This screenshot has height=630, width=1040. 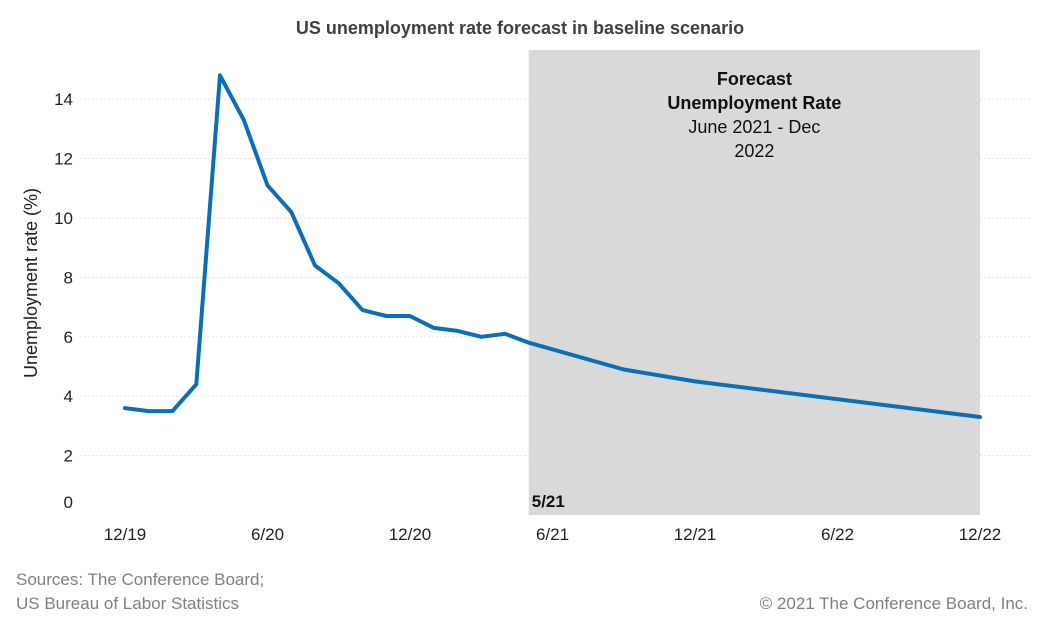 I want to click on x-tick-label: 6/21, so click(x=552, y=534).